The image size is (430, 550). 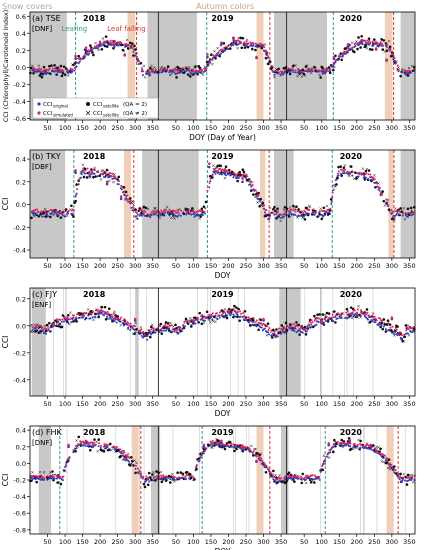 I want to click on y-tick-label: 0.6, so click(x=21, y=17).